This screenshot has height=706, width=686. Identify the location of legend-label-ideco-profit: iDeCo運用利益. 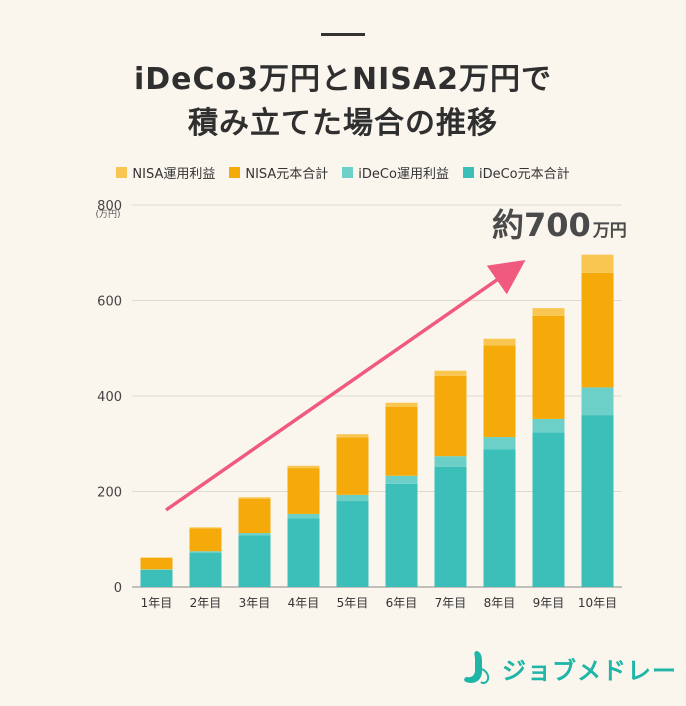
(403, 174).